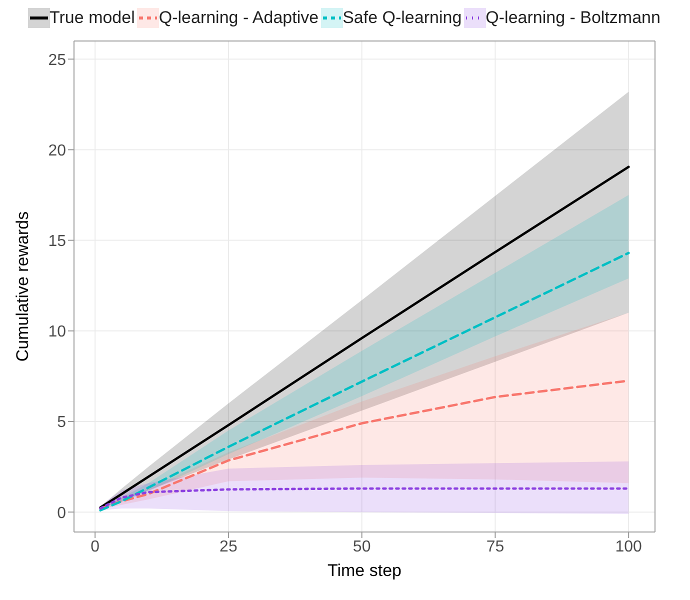  What do you see at coordinates (61, 513) in the screenshot?
I see `y-tick-label: 0` at bounding box center [61, 513].